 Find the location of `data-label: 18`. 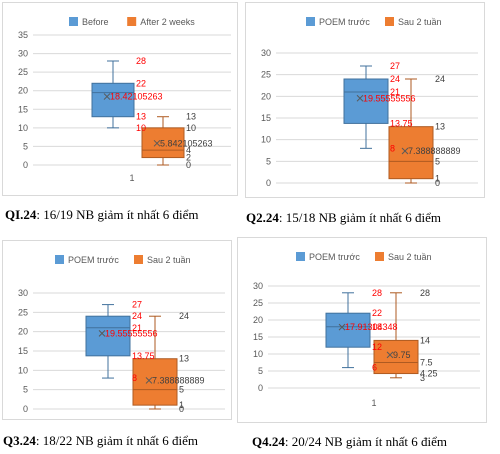

data-label: 18 is located at coordinates (377, 327).